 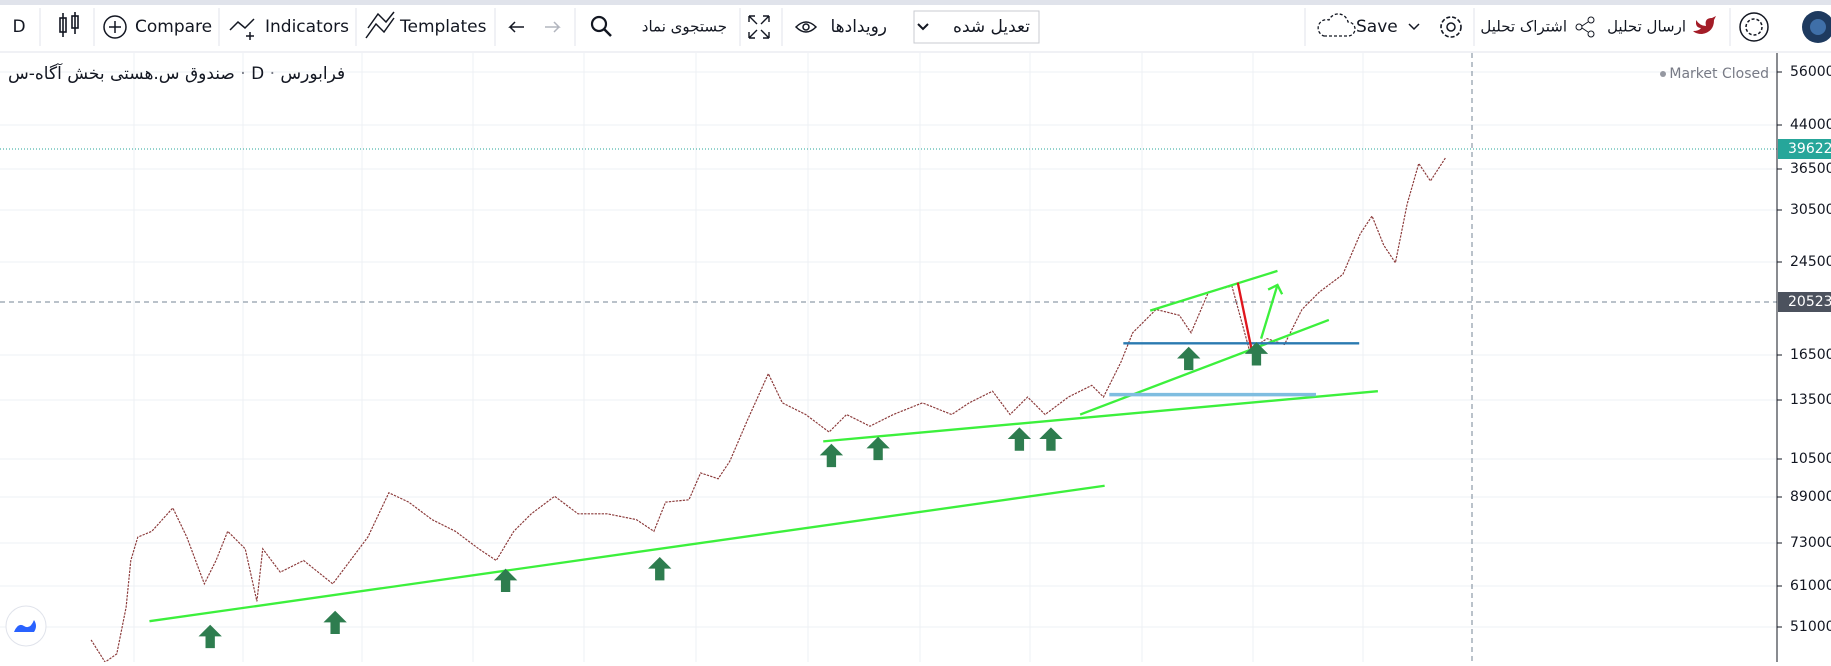 What do you see at coordinates (1377, 27) in the screenshot?
I see `save-label: Save` at bounding box center [1377, 27].